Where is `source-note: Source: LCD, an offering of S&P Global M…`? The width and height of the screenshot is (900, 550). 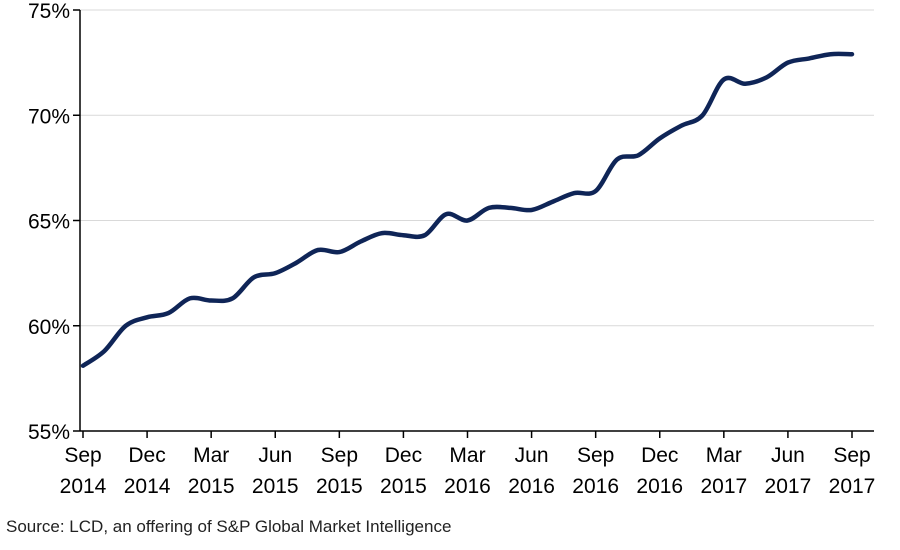
source-note: Source: LCD, an offering of S&P Global M… is located at coordinates (229, 526).